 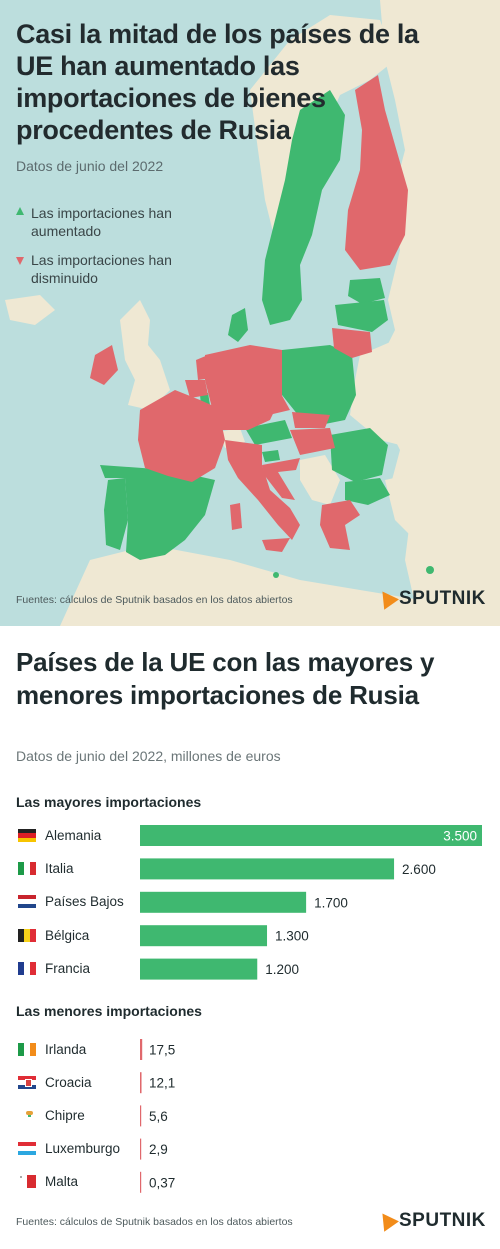 I want to click on luxembourg-flag-icon, so click(x=27, y=1148).